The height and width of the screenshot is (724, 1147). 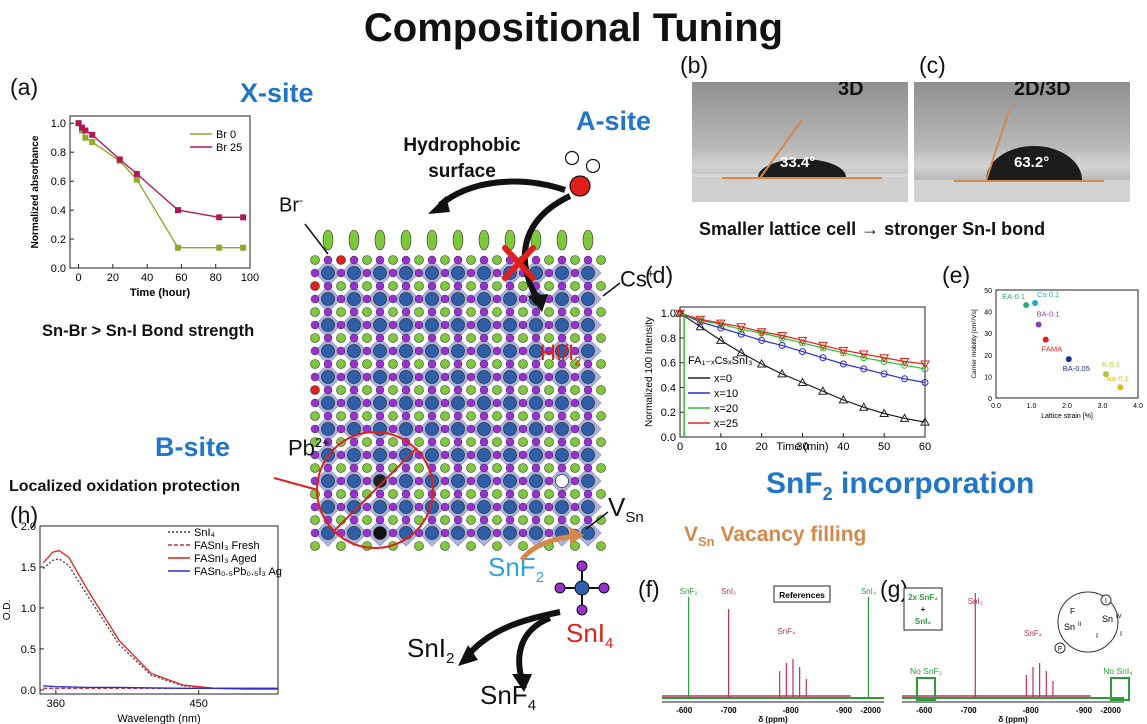 What do you see at coordinates (79, 278) in the screenshot?
I see `x-tick-label: 0` at bounding box center [79, 278].